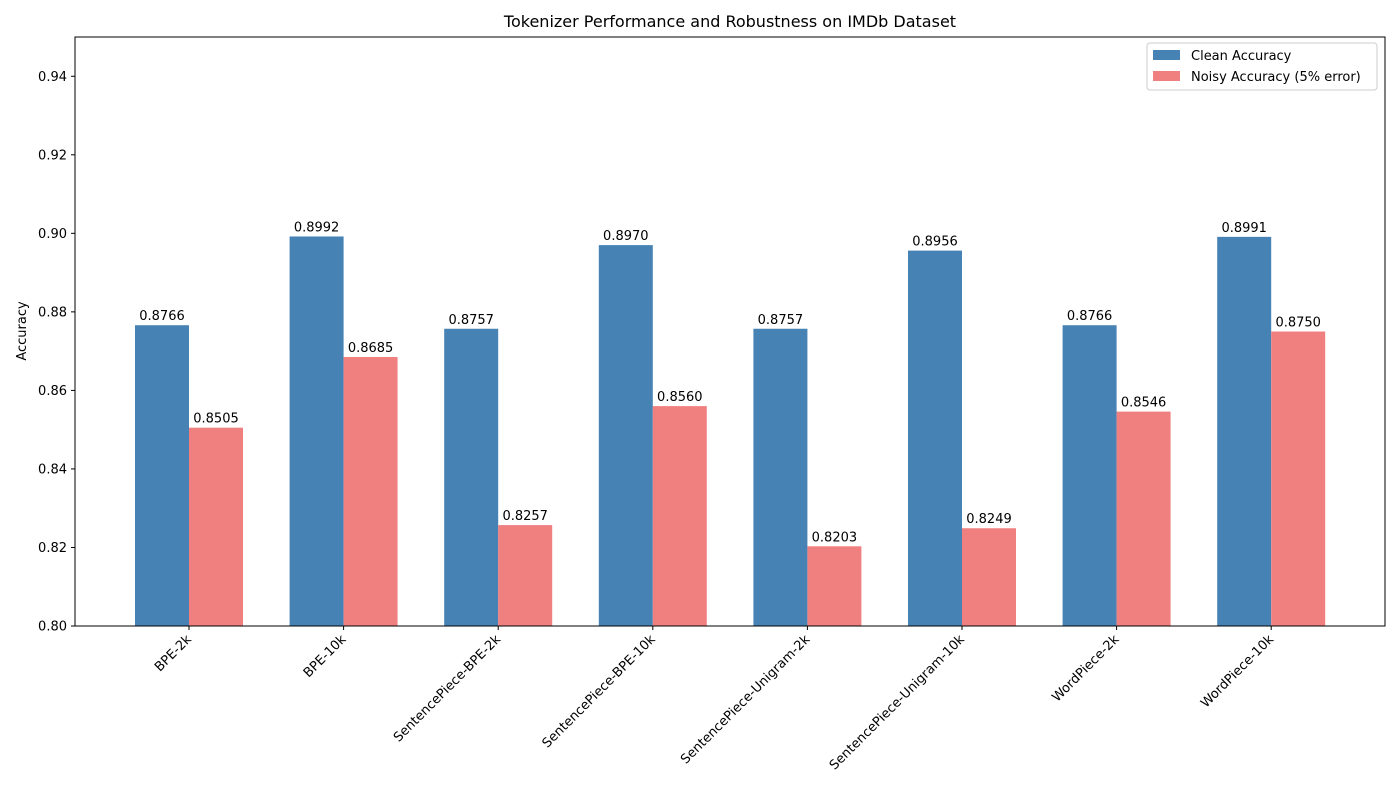  I want to click on legend-swatch-clean, so click(1166, 55).